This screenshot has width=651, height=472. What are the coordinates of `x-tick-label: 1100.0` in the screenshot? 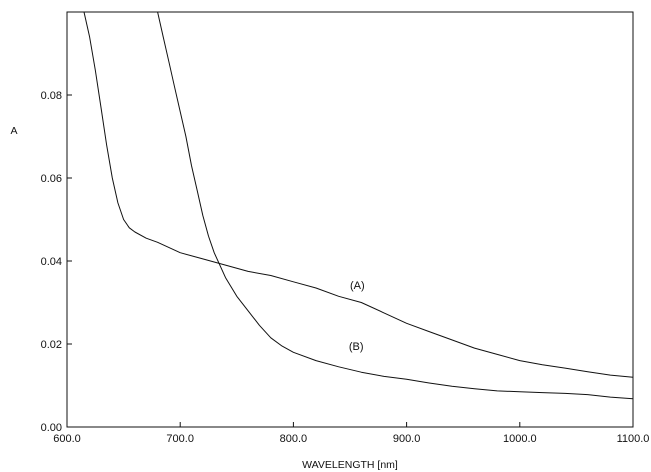 It's located at (633, 439).